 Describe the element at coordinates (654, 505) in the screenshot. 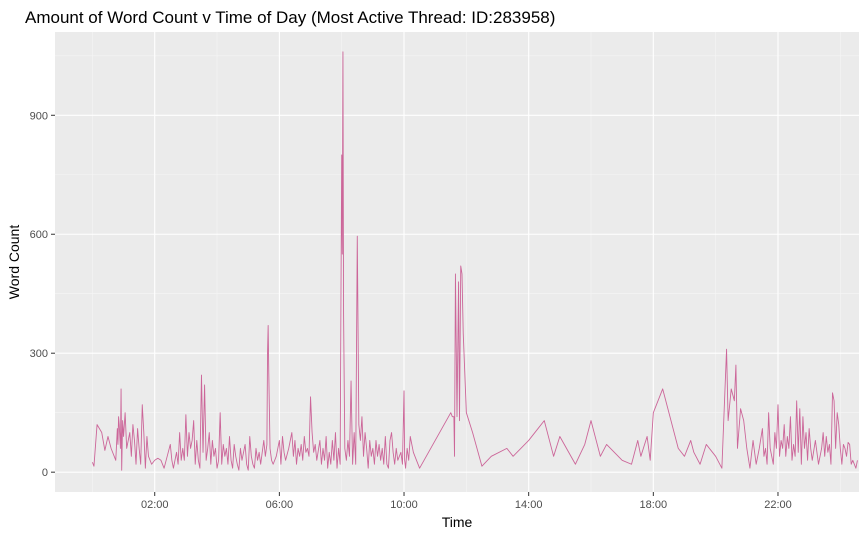

I see `x-tick-label: 18:00` at that location.